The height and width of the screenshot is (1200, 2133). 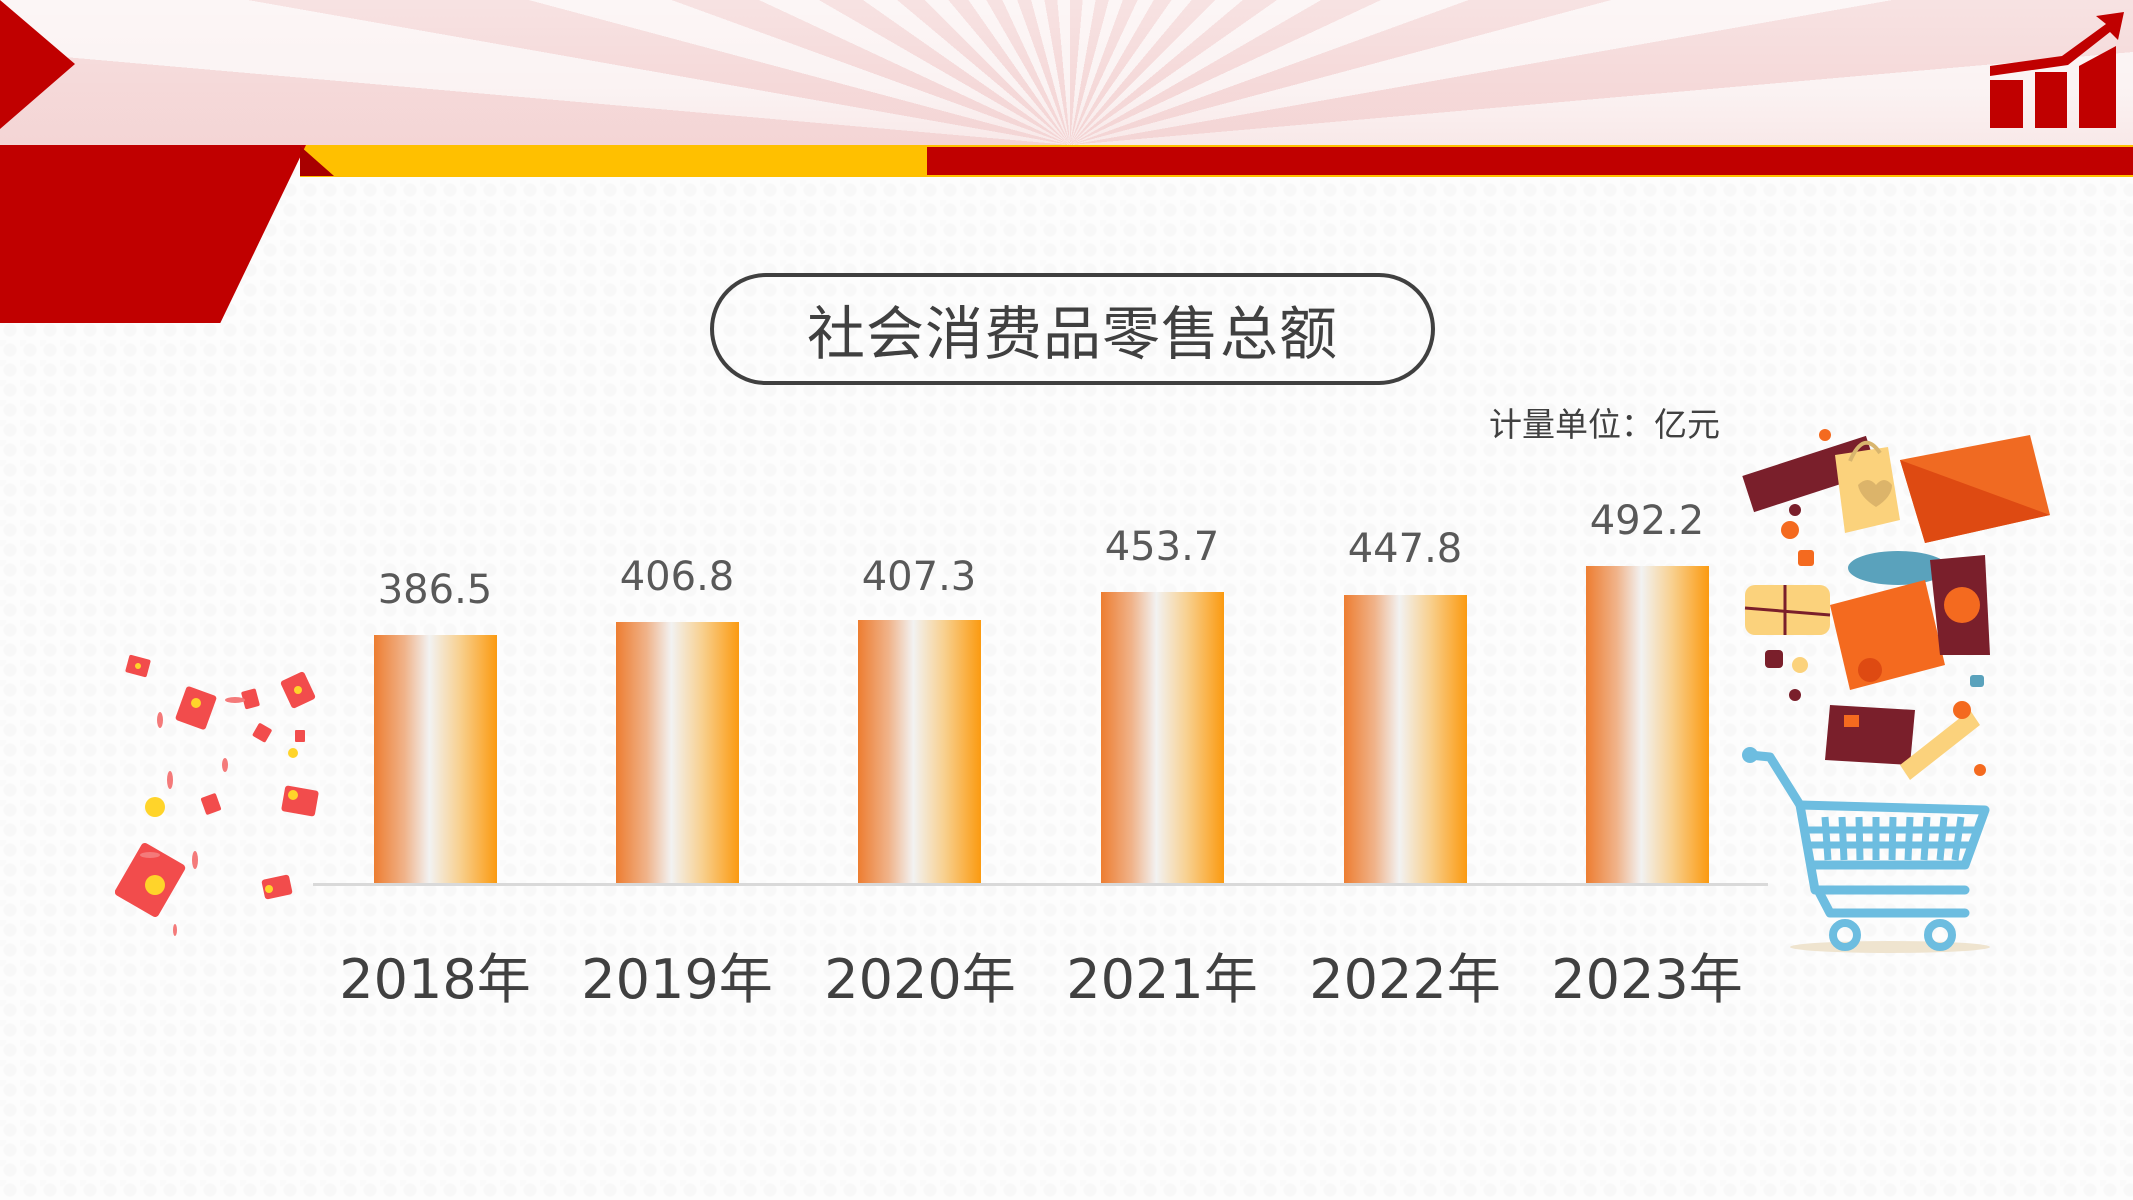 I want to click on chart-title: 社会消费品零售总额, so click(x=1072, y=329).